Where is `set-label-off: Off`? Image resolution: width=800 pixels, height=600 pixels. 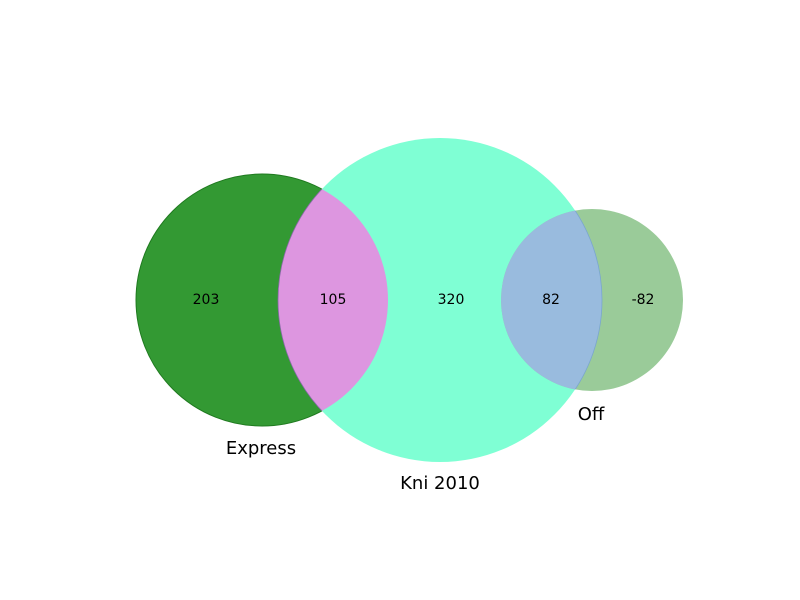
set-label-off: Off is located at coordinates (591, 414).